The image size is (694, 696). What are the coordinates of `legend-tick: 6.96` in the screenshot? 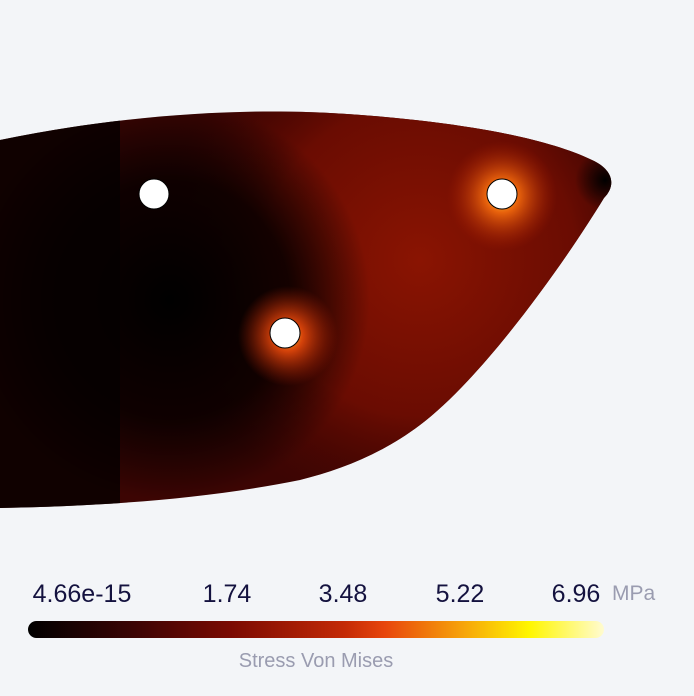 It's located at (576, 594).